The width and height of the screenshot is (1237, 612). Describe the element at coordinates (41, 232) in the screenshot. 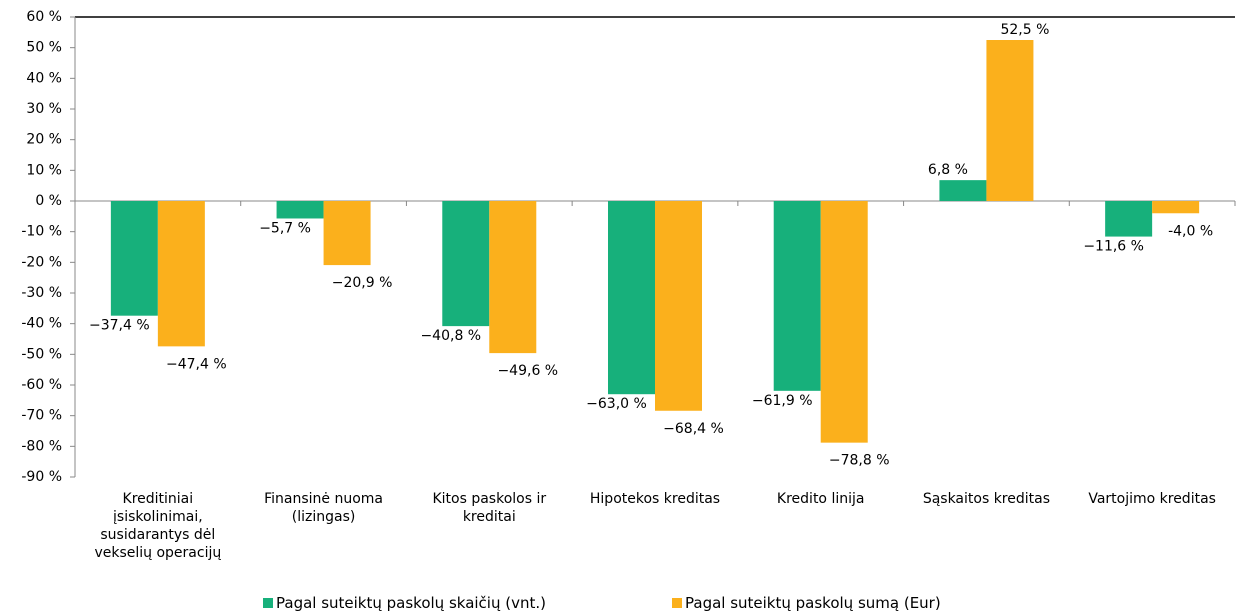

I see `y-tick-label: -10 %` at that location.